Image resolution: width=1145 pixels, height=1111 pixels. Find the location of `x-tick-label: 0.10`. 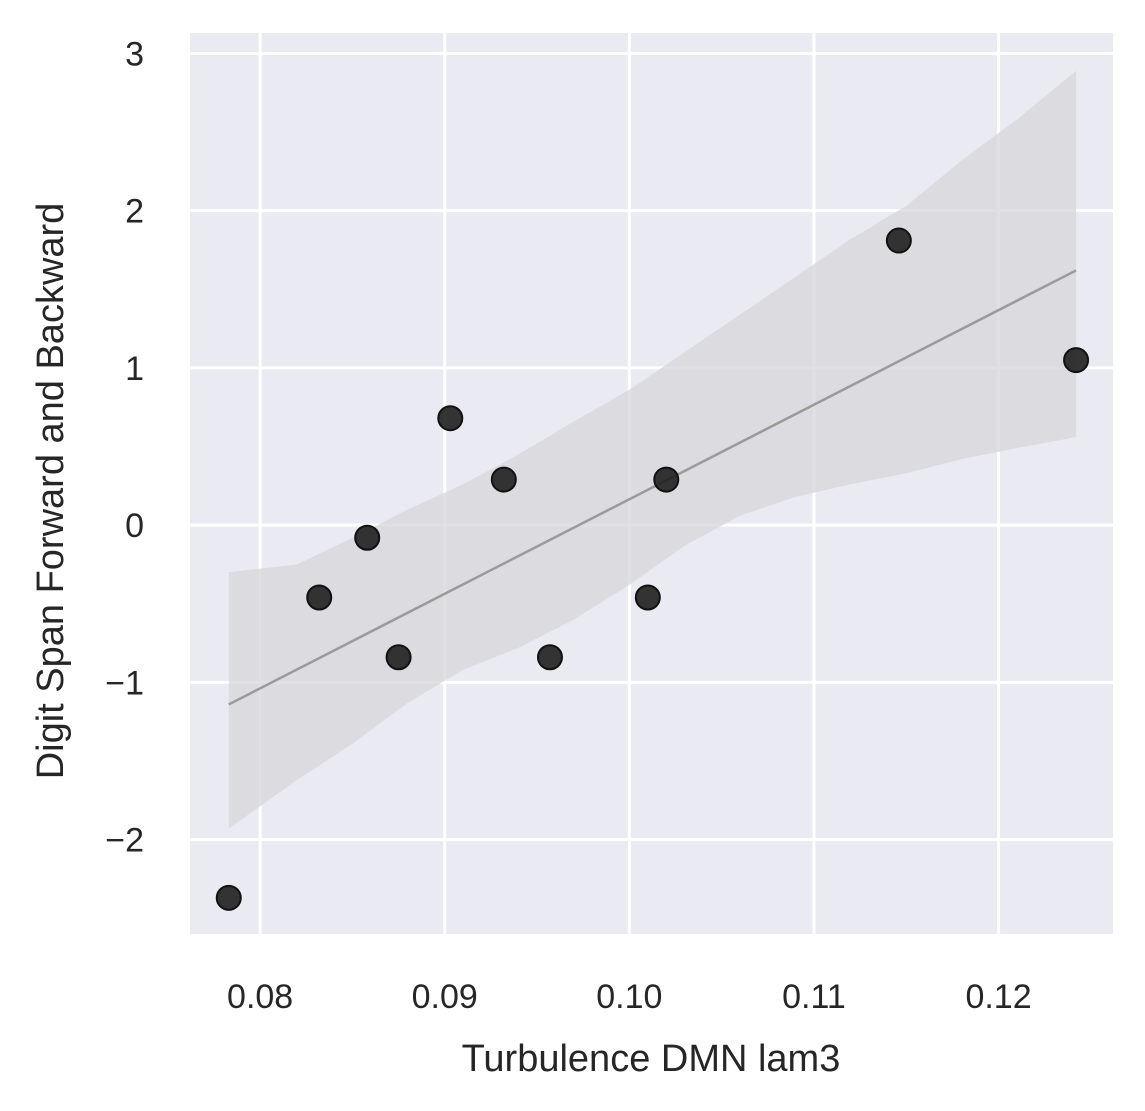

x-tick-label: 0.10 is located at coordinates (629, 997).